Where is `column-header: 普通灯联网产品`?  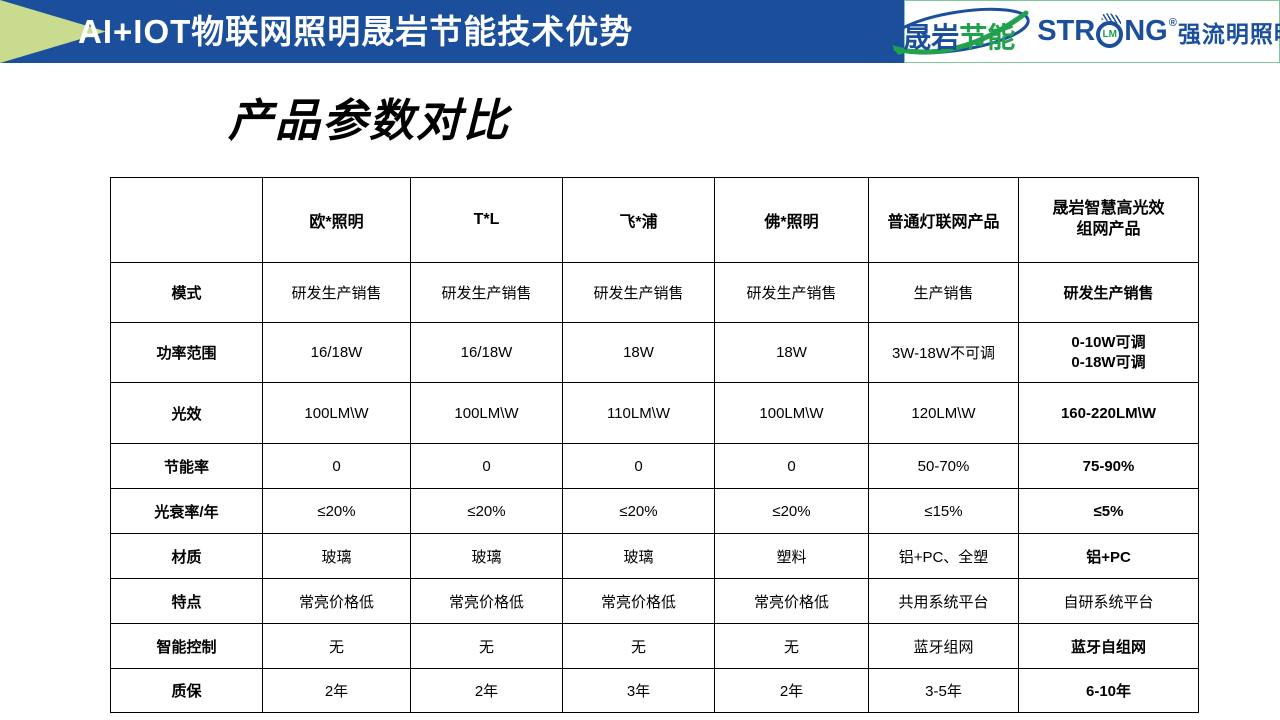
column-header: 普通灯联网产品 is located at coordinates (943, 220).